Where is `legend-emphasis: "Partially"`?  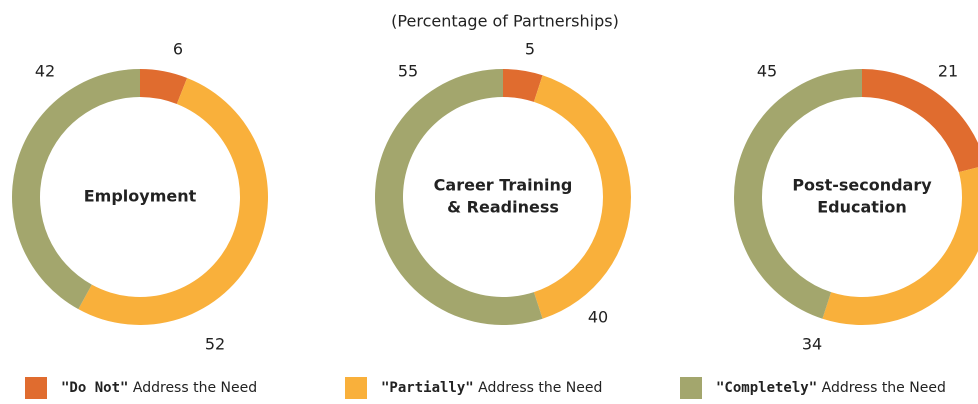
legend-emphasis: "Partially" is located at coordinates (427, 388).